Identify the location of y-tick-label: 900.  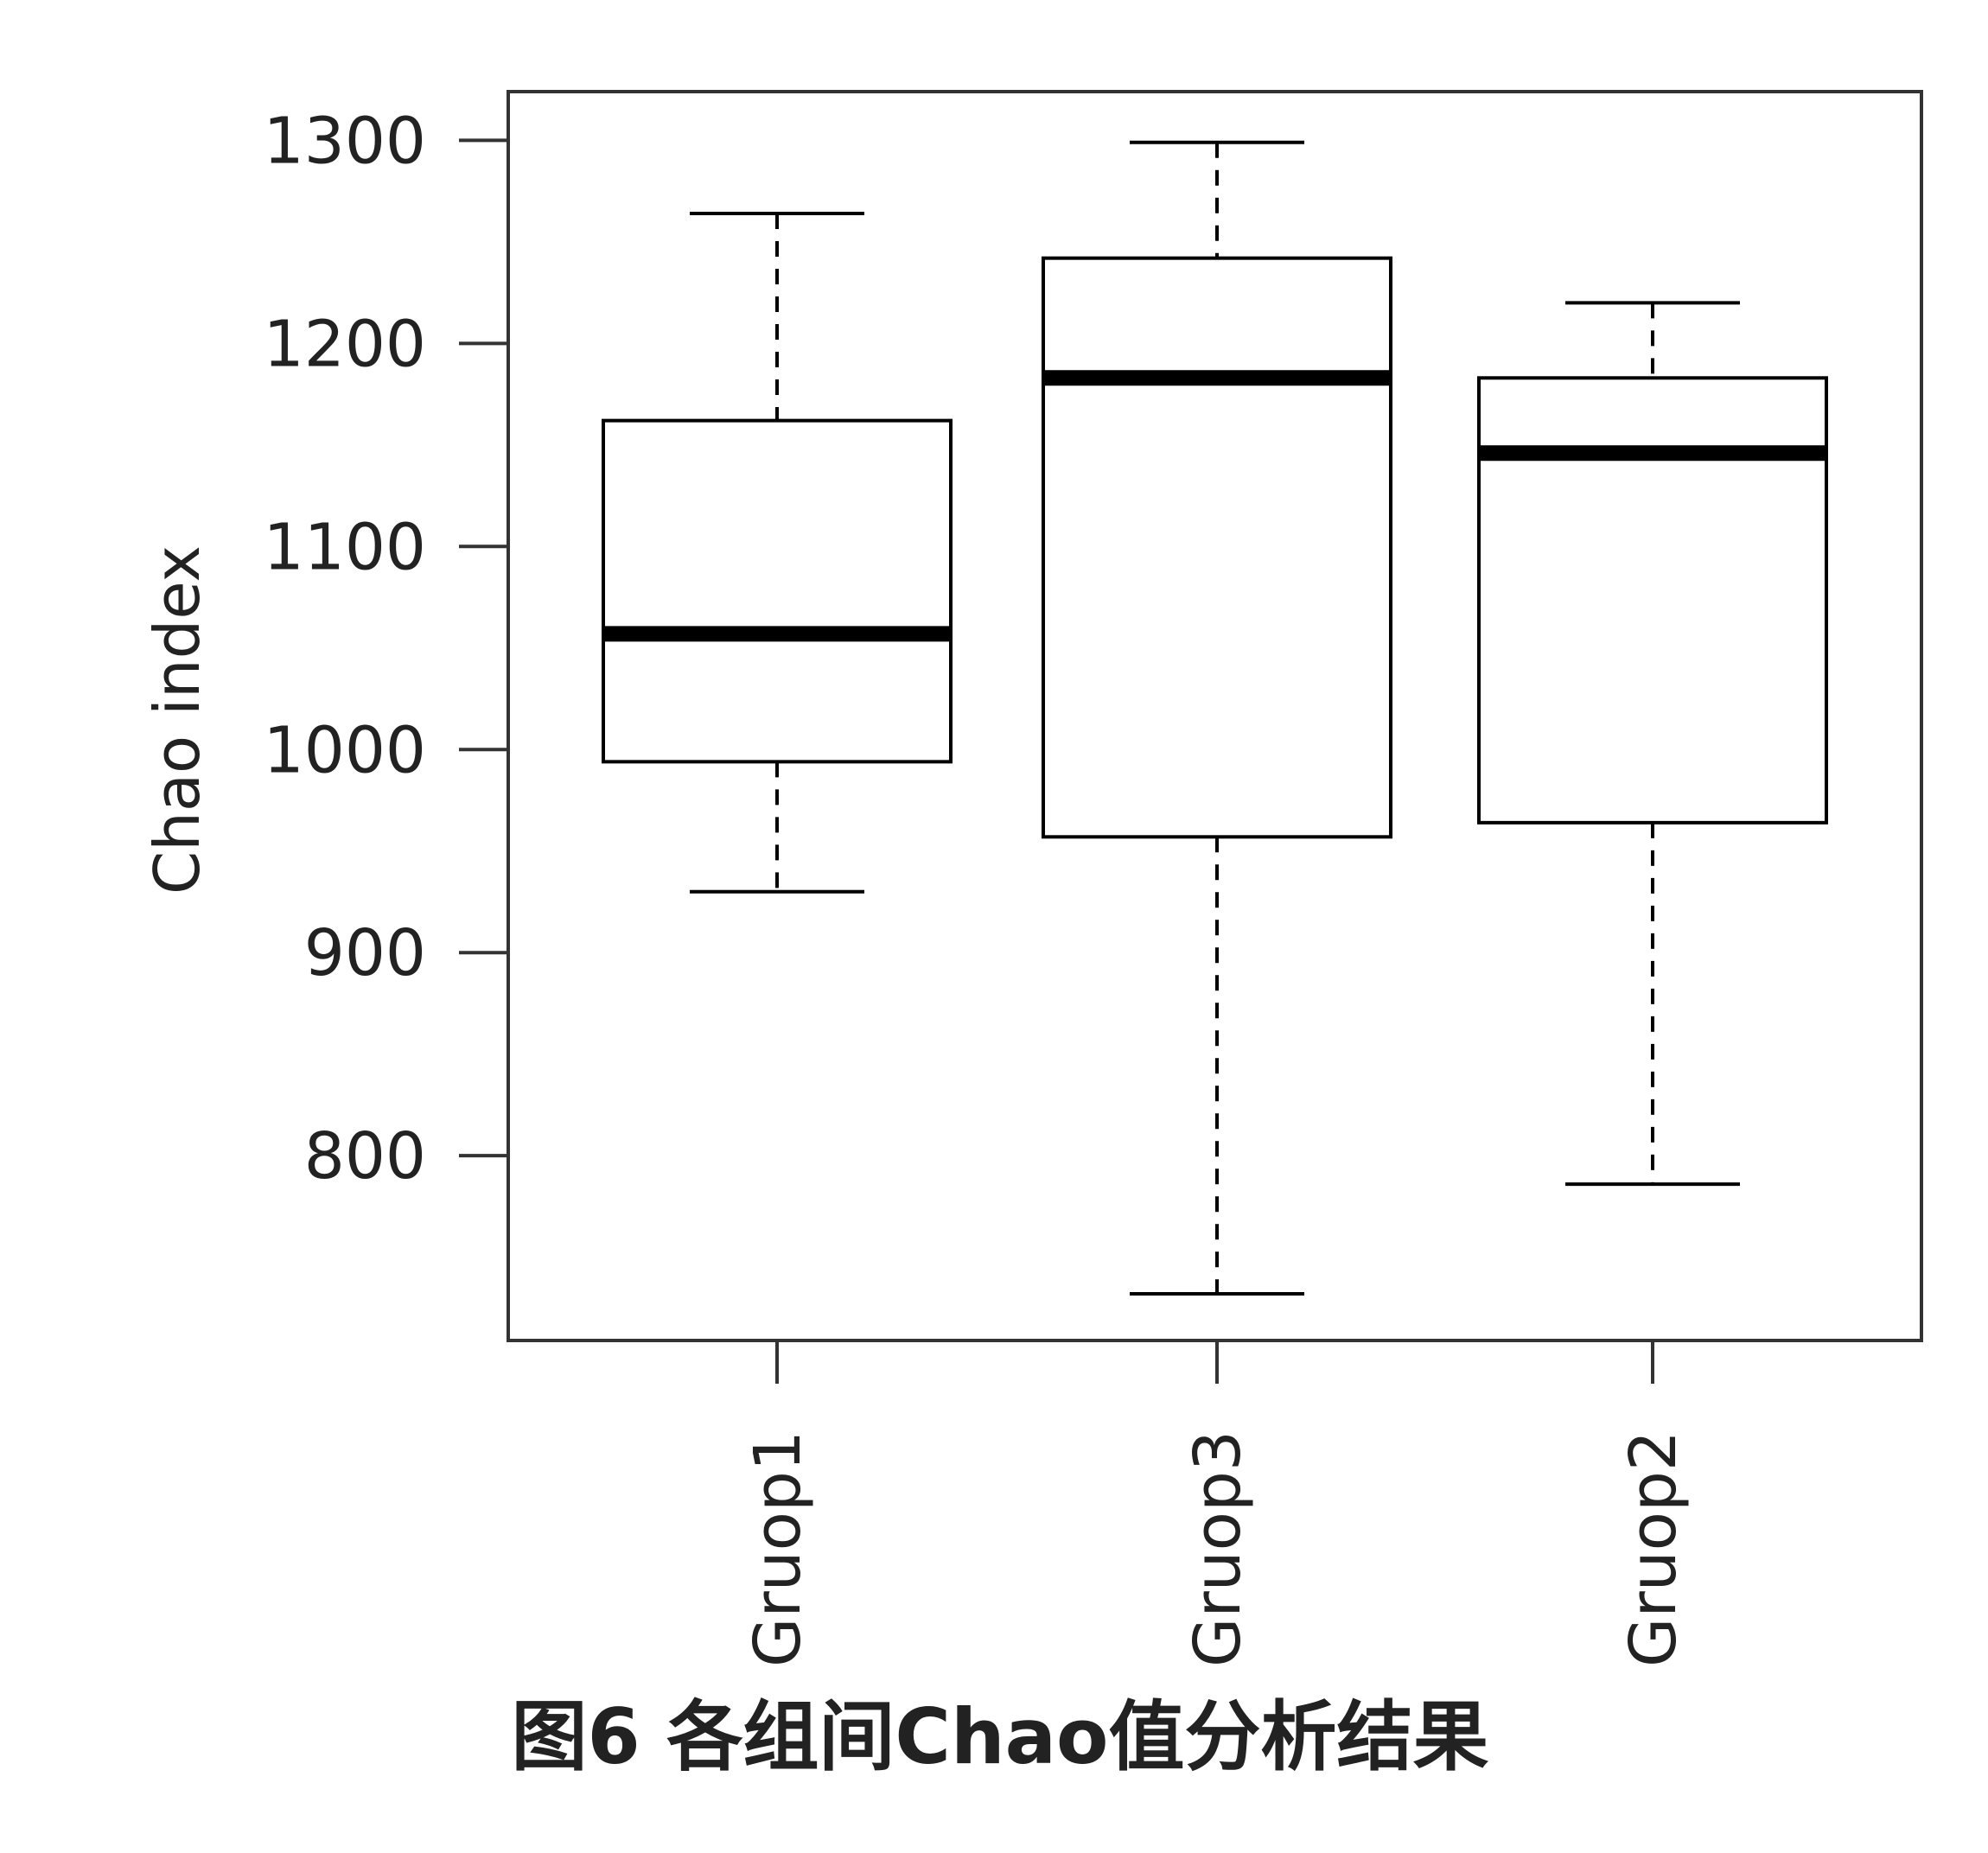
(365, 953).